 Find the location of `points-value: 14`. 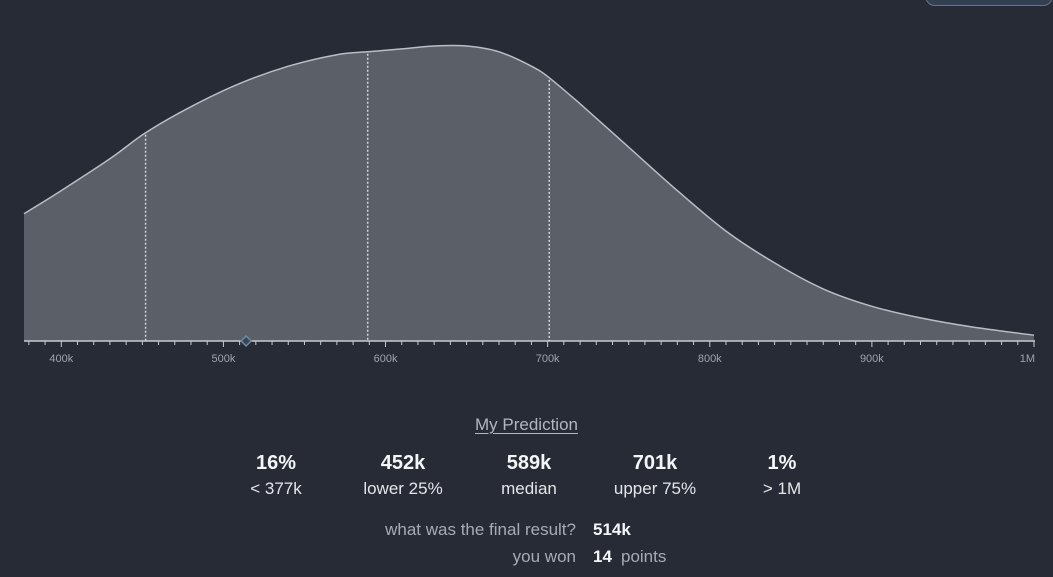

points-value: 14 is located at coordinates (602, 556).